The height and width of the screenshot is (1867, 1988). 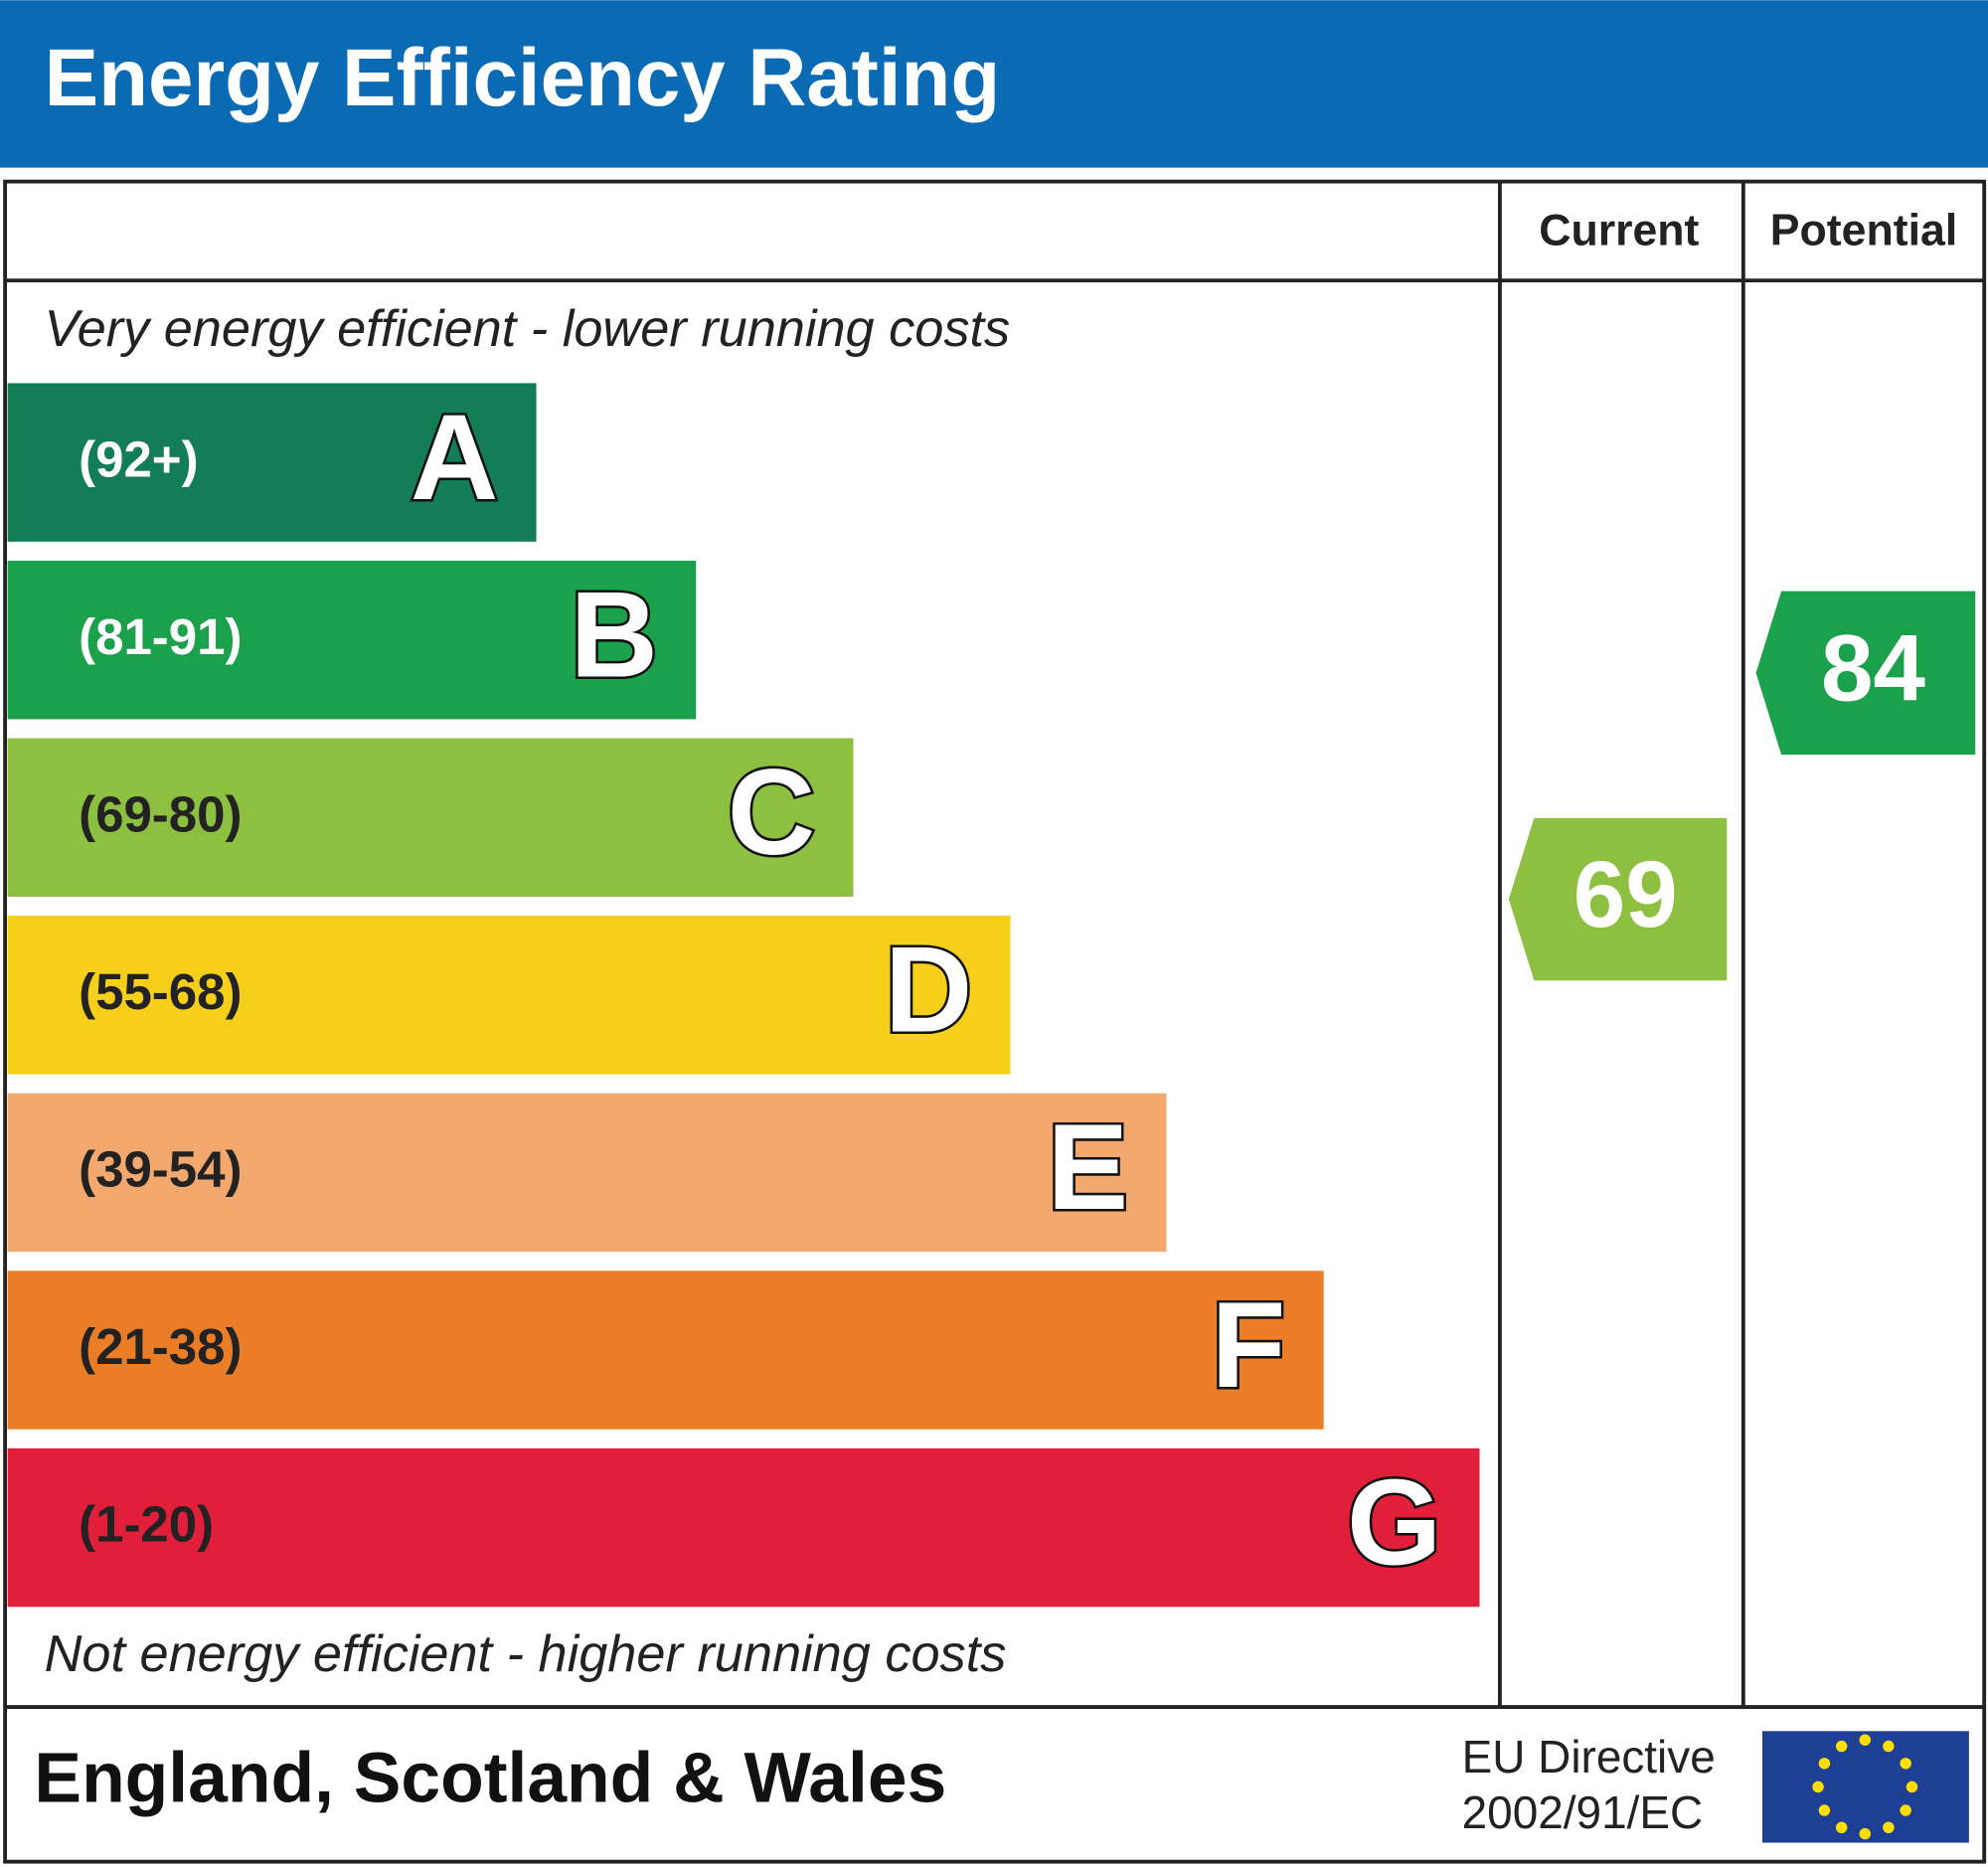 What do you see at coordinates (490, 1777) in the screenshot?
I see `region: England, Scotland & Wales` at bounding box center [490, 1777].